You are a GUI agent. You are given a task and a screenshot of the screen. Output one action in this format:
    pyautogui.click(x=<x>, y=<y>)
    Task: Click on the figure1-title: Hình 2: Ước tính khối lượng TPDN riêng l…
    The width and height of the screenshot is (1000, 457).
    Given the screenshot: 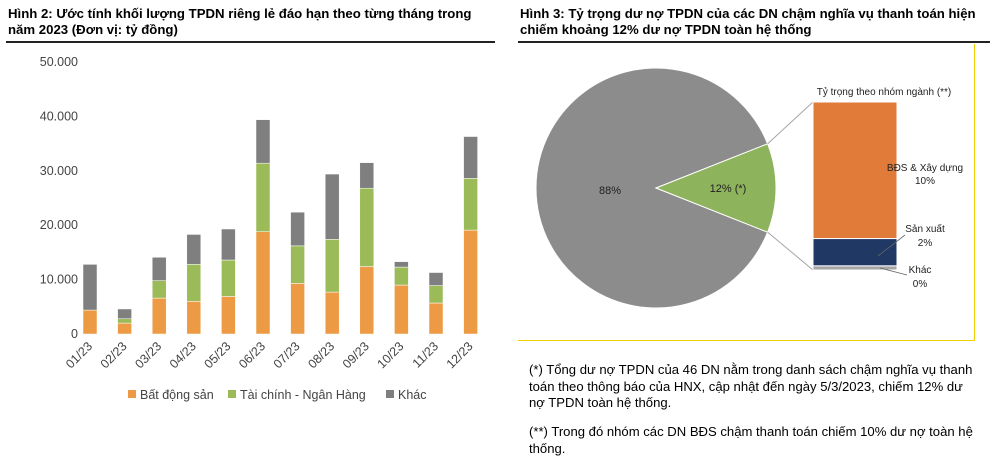 What is the action you would take?
    pyautogui.click(x=240, y=21)
    